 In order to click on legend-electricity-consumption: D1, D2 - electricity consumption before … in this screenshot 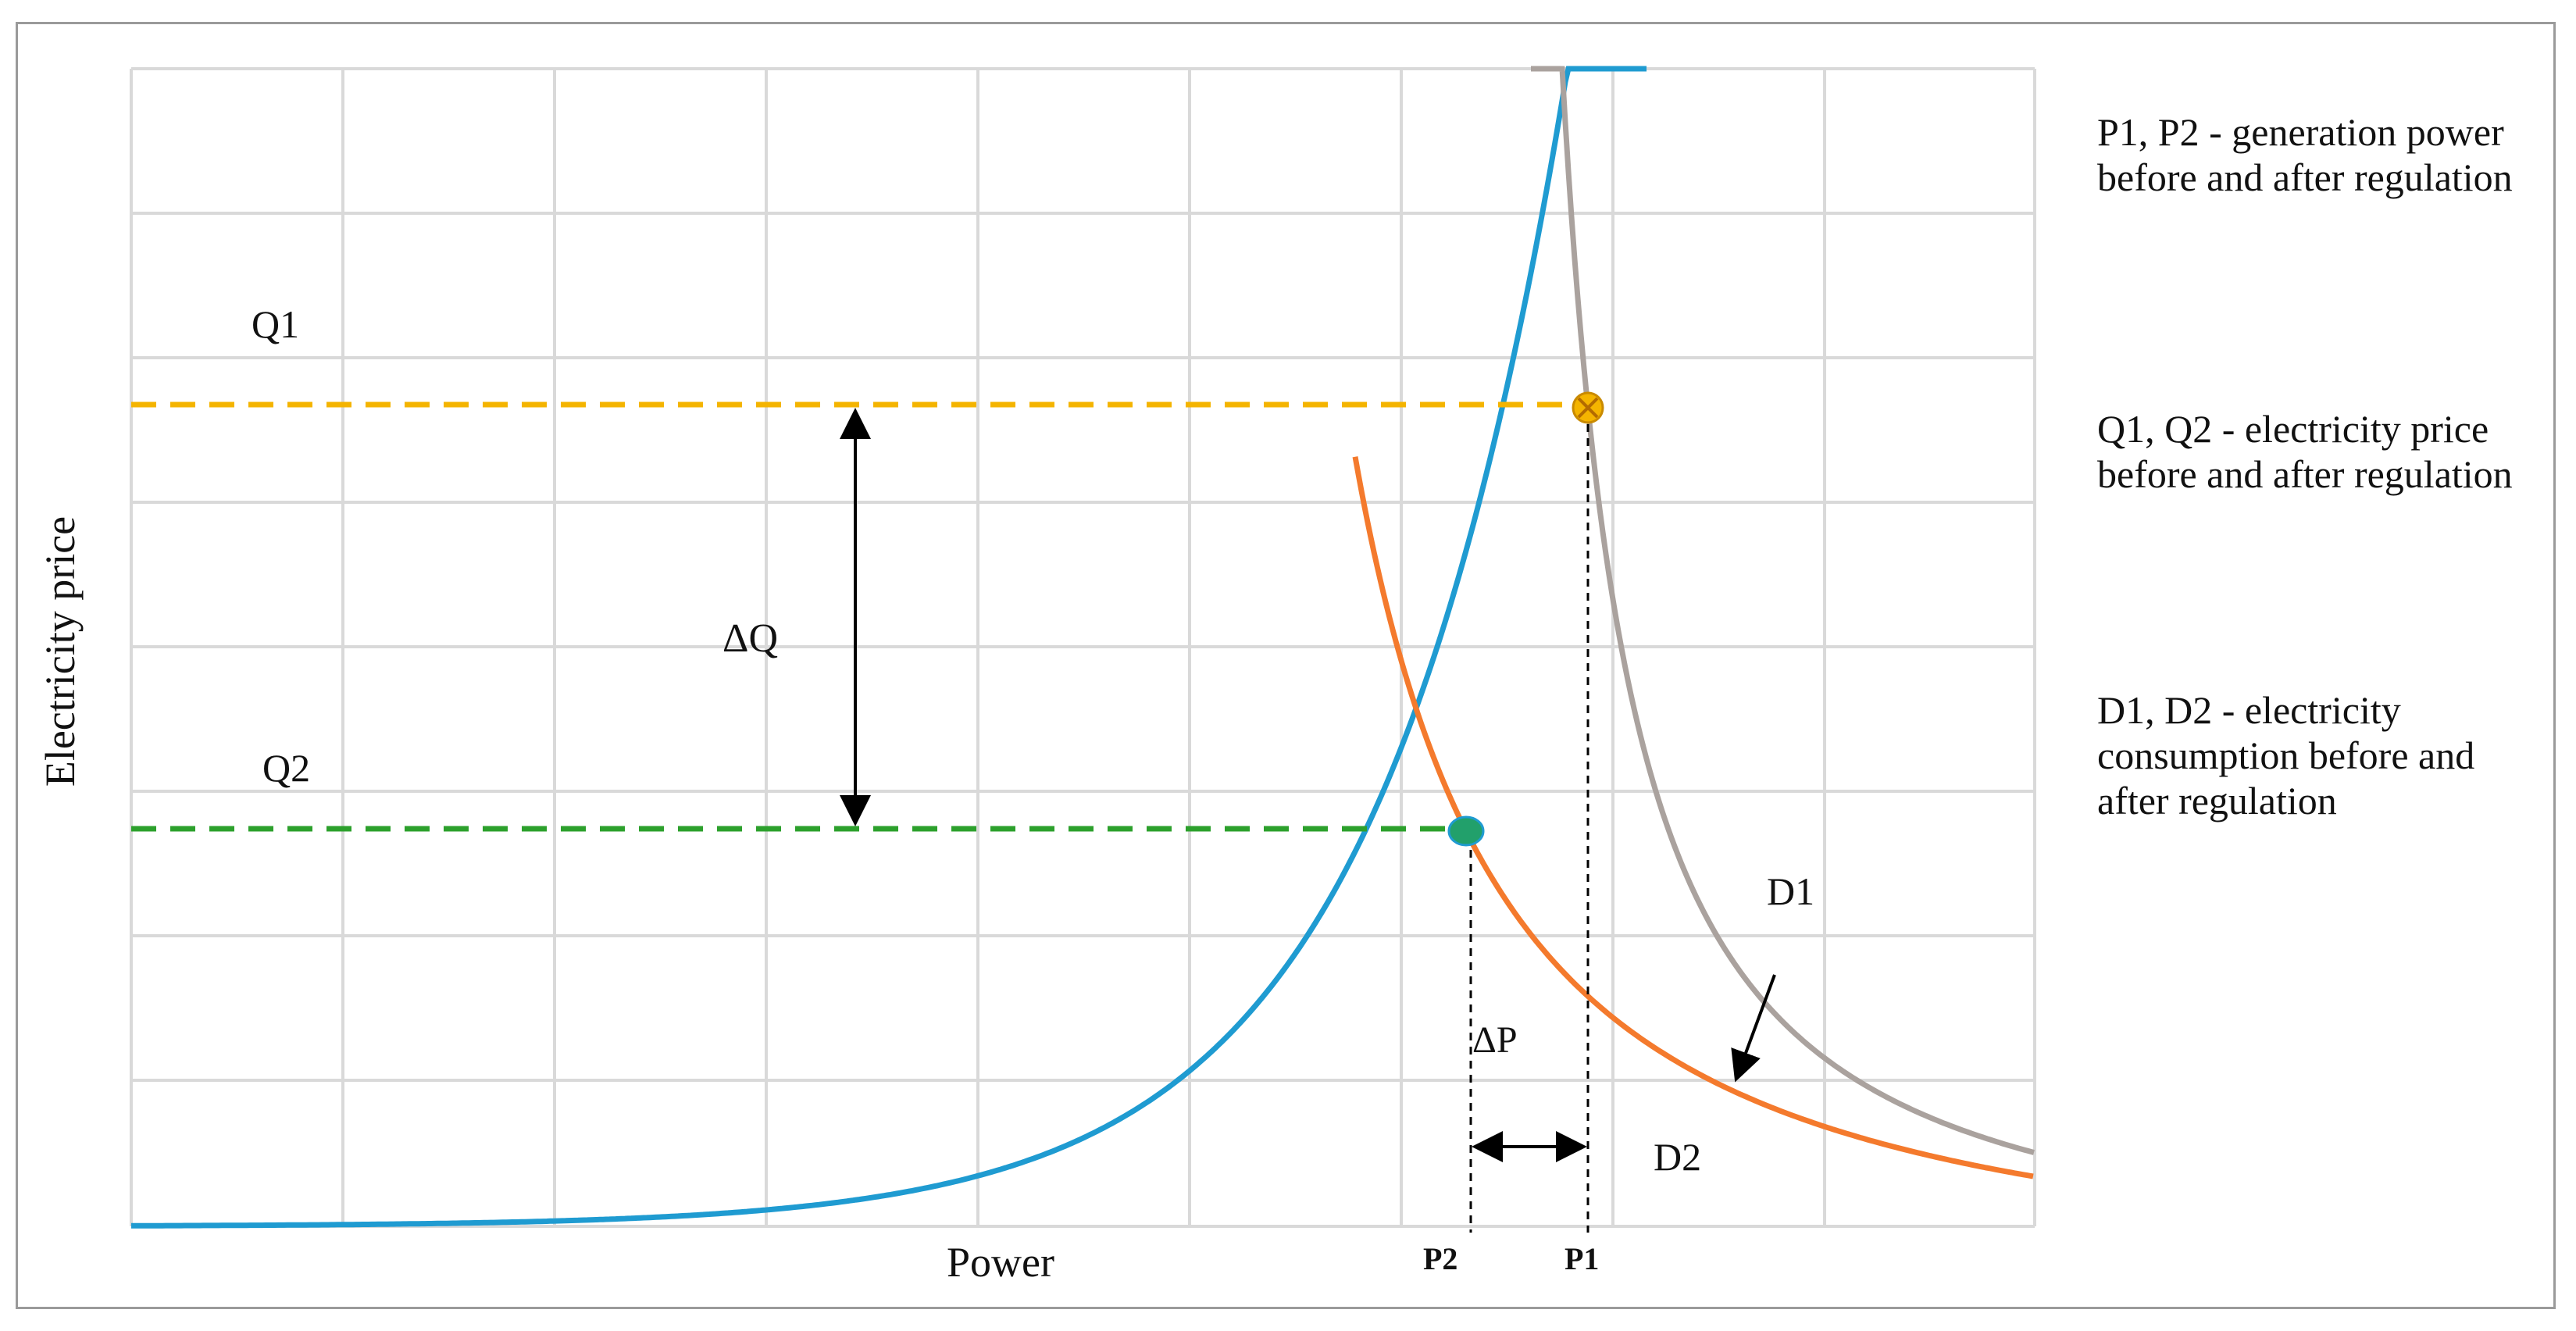, I will do `click(2286, 755)`.